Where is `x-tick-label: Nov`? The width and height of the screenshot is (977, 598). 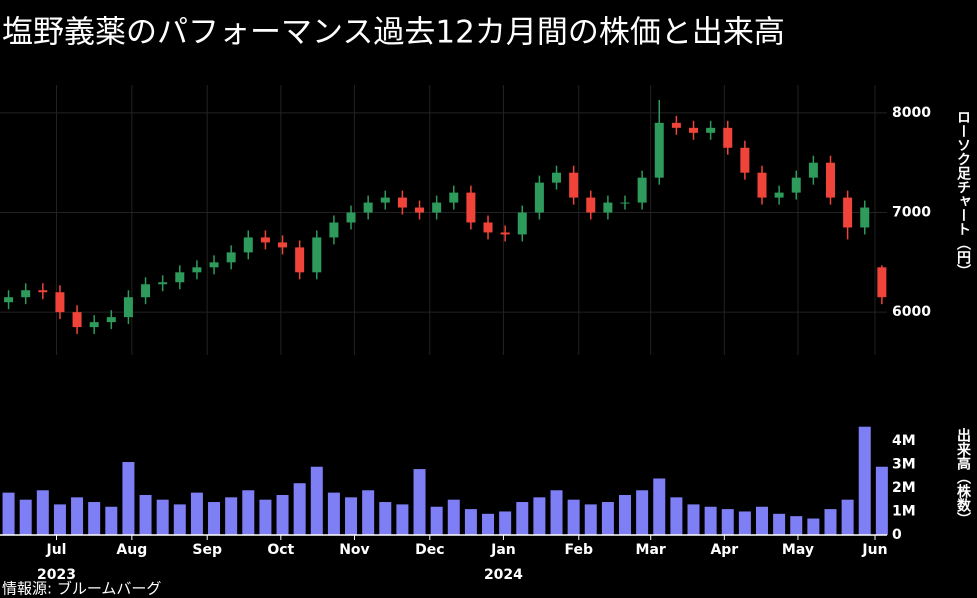 x-tick-label: Nov is located at coordinates (354, 550).